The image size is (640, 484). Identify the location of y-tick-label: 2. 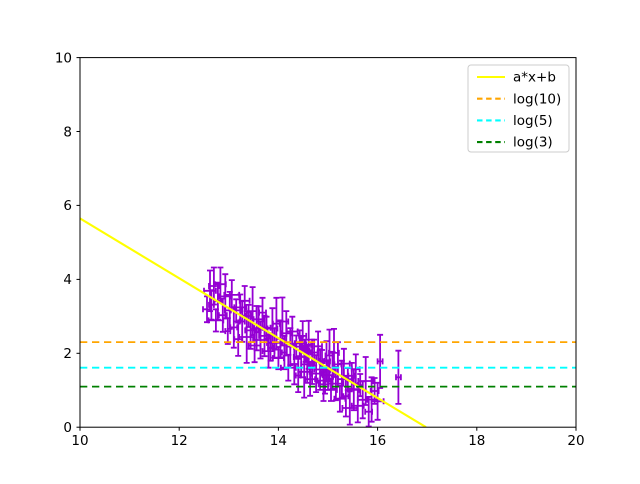
(67, 354).